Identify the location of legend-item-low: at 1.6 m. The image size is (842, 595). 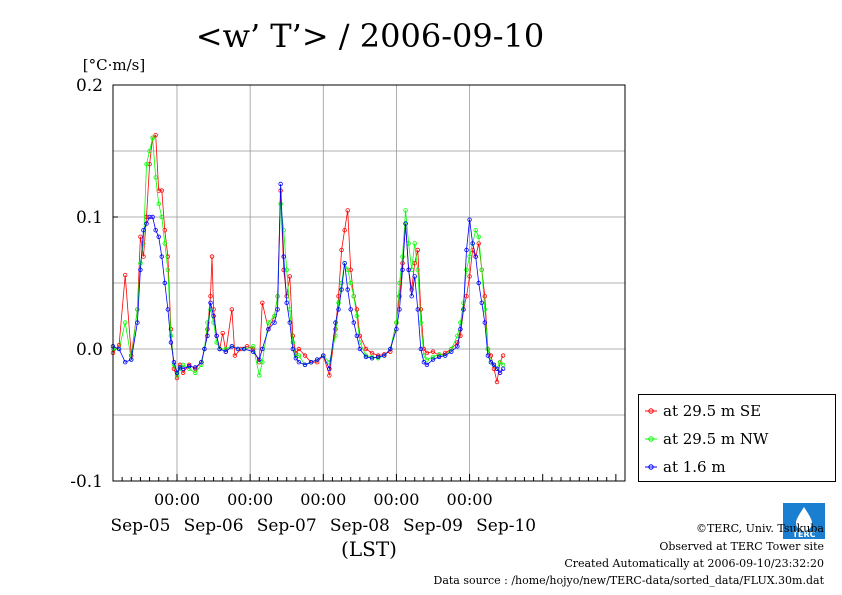
(685, 467).